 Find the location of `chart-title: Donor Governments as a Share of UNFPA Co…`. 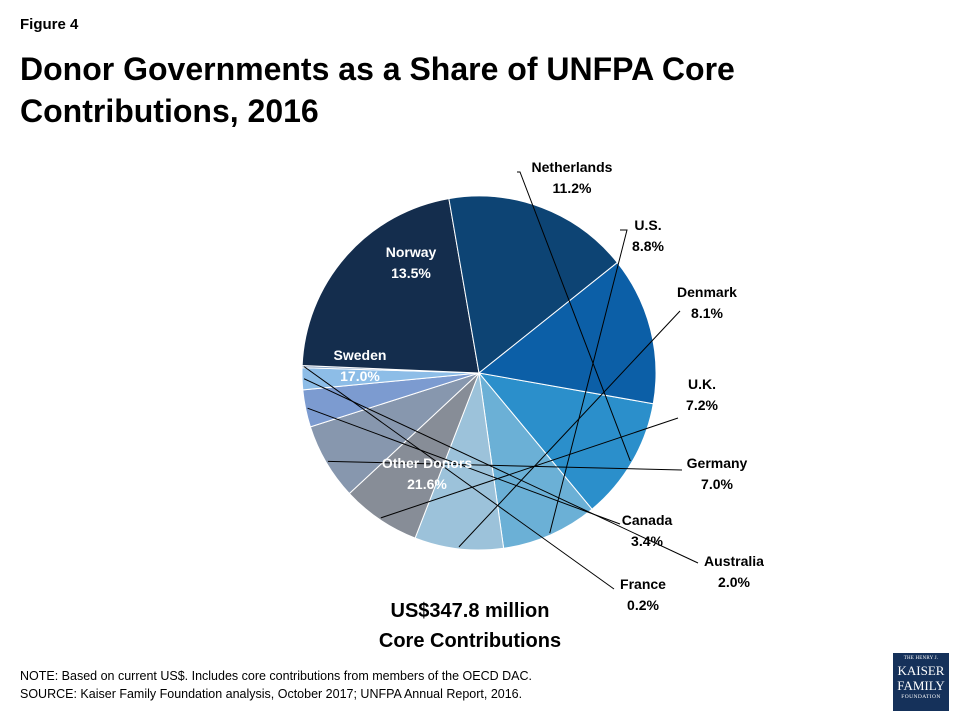

chart-title: Donor Governments as a Share of UNFPA Co… is located at coordinates (377, 90).